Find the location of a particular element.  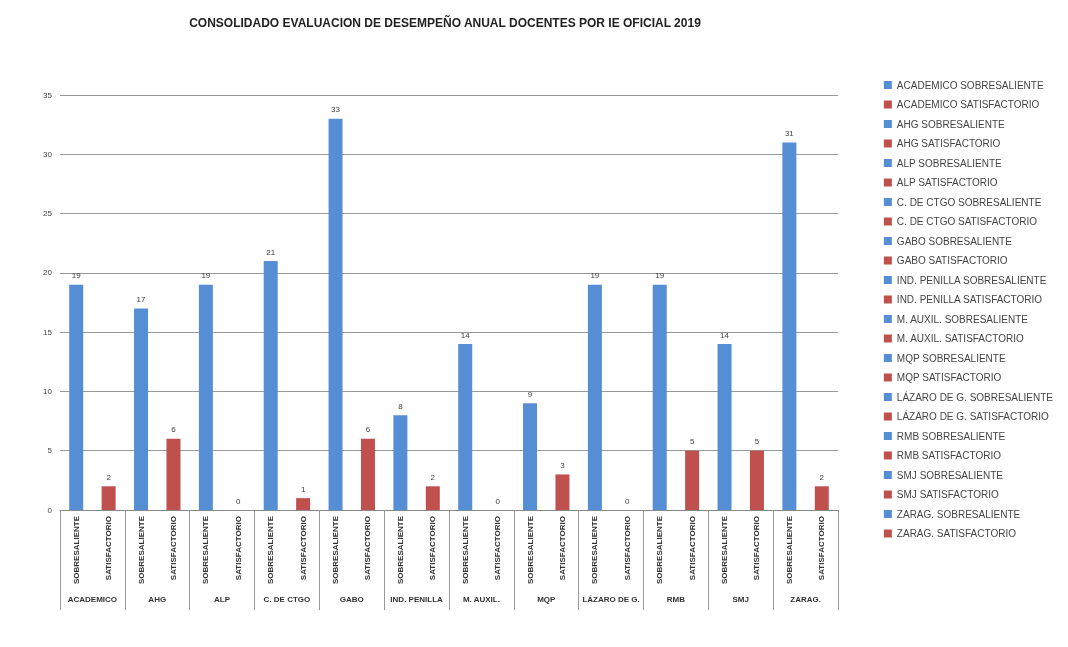

text: MQP is located at coordinates (547, 599).